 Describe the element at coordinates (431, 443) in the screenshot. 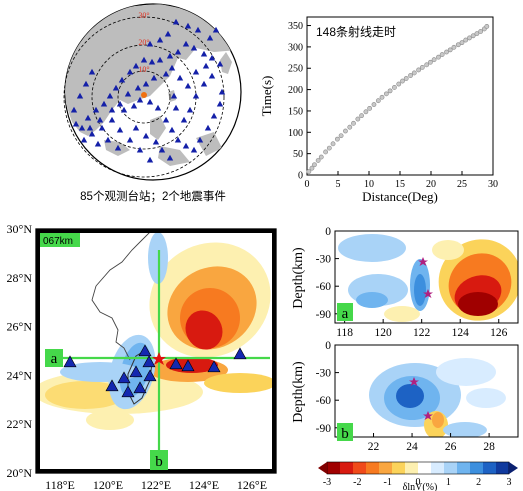

I see `cross-section-b-lat-axis: 22 24 26 28` at that location.